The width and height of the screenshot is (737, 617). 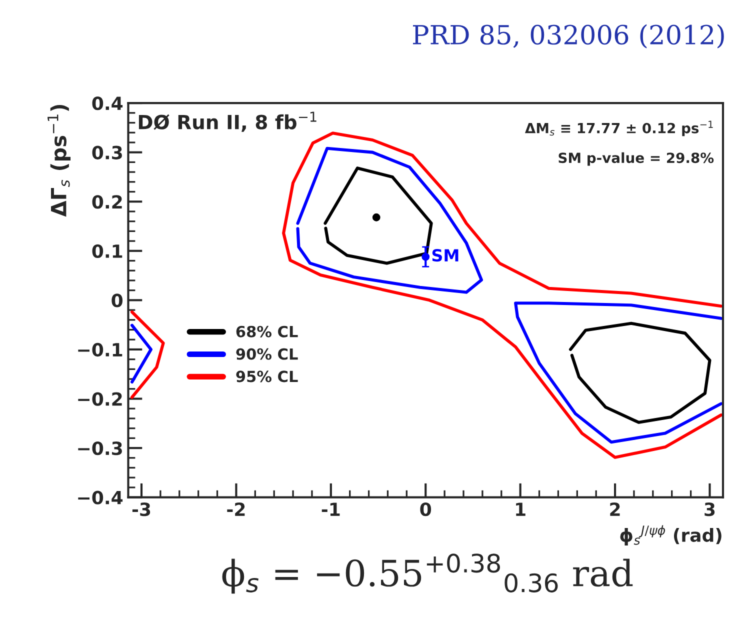 I want to click on y-tick-label: −0.2, so click(x=100, y=399).